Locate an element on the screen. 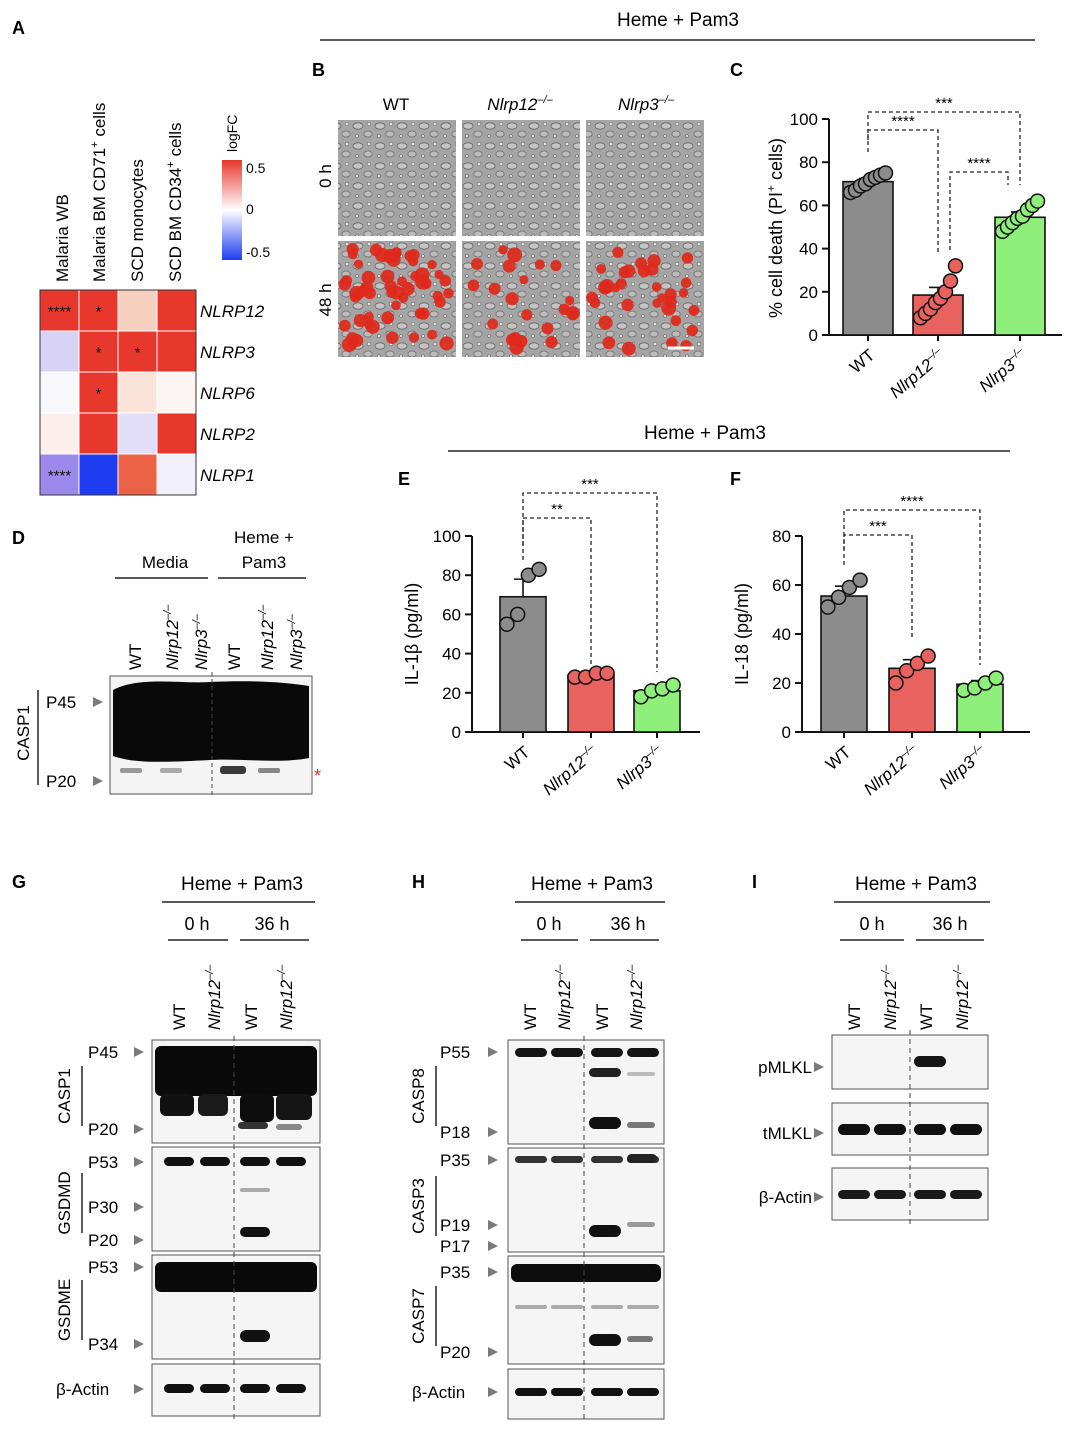 Image resolution: width=1080 pixels, height=1430 pixels. panel-label-a: A is located at coordinates (18, 28).